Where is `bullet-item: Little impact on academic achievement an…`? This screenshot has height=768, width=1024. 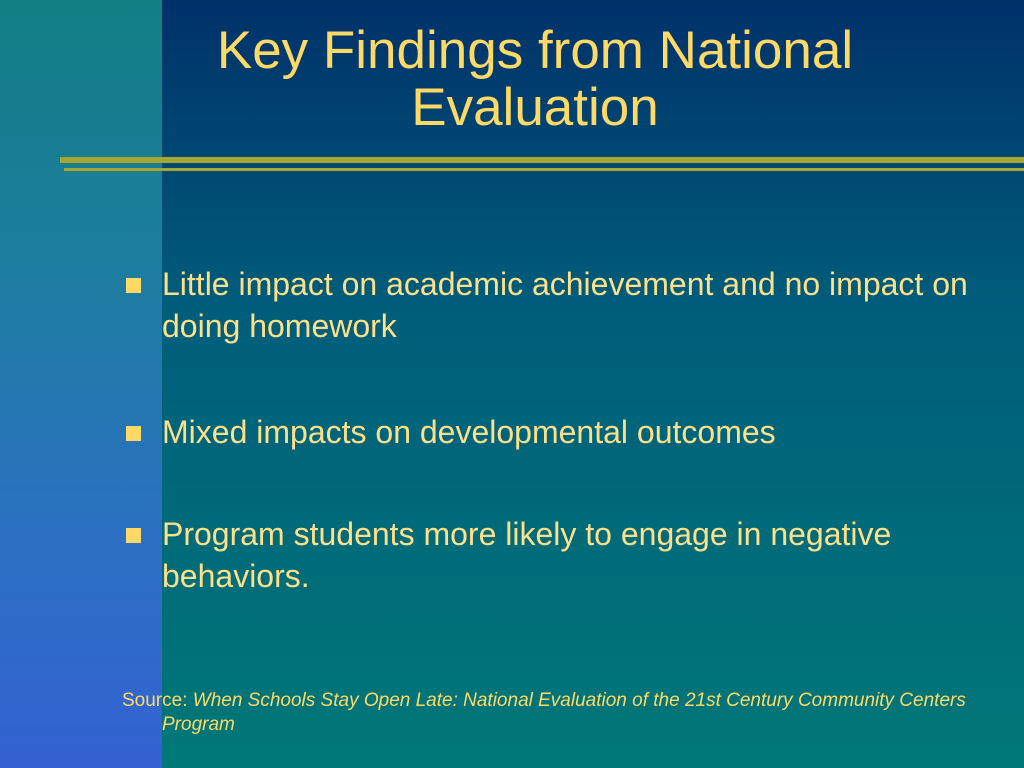 bullet-item: Little impact on academic achievement an… is located at coordinates (562, 305).